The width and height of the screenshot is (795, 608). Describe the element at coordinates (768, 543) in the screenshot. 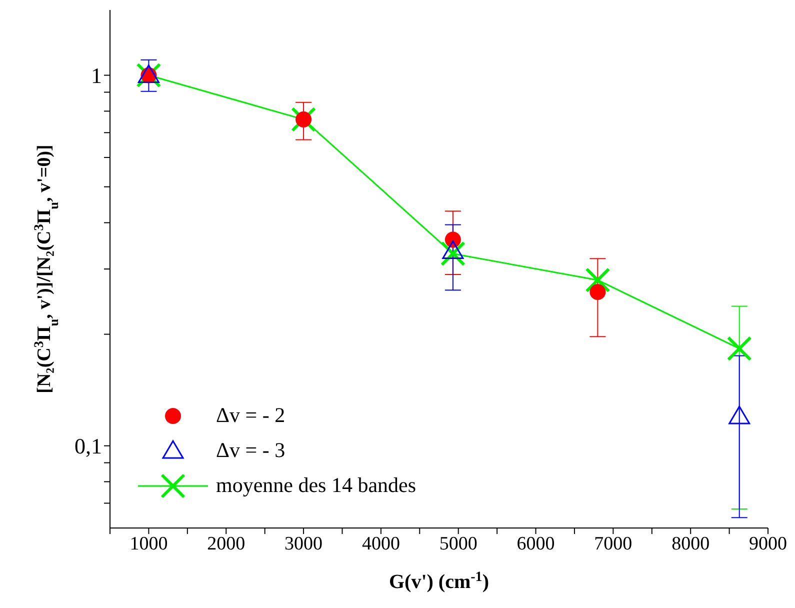

I see `x-tick-label: 9000` at that location.